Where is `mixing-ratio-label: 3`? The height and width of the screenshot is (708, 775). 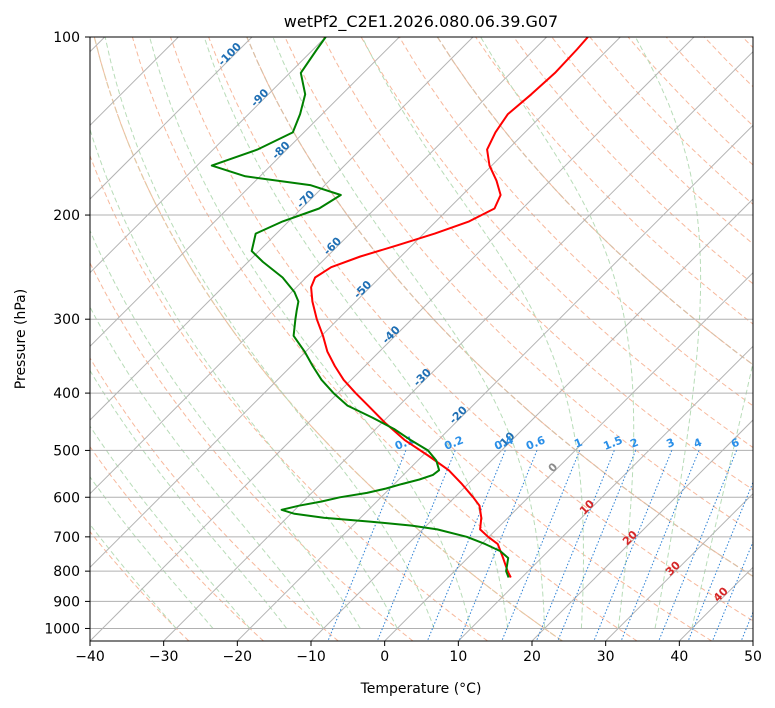 mixing-ratio-label: 3 is located at coordinates (670, 443).